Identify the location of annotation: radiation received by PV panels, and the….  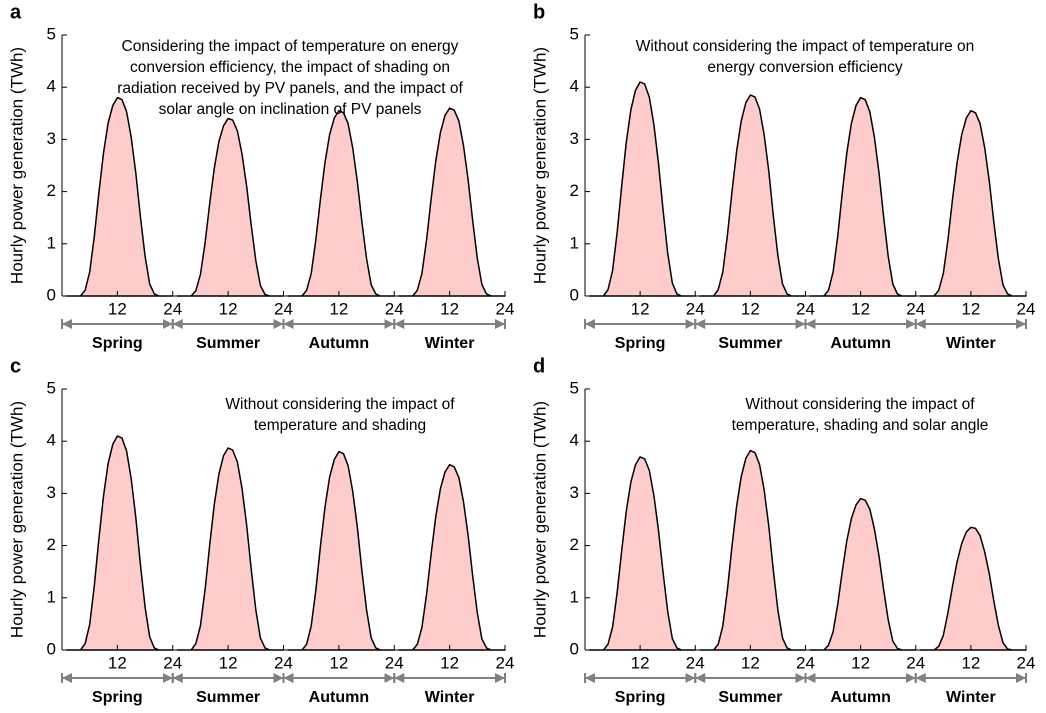
(290, 88).